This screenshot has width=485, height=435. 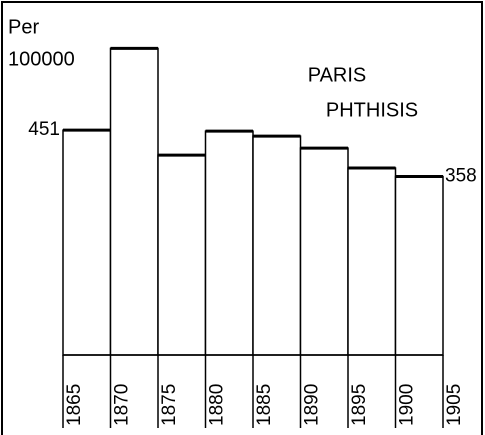 What do you see at coordinates (372, 110) in the screenshot?
I see `chart-title: PHTHISIS` at bounding box center [372, 110].